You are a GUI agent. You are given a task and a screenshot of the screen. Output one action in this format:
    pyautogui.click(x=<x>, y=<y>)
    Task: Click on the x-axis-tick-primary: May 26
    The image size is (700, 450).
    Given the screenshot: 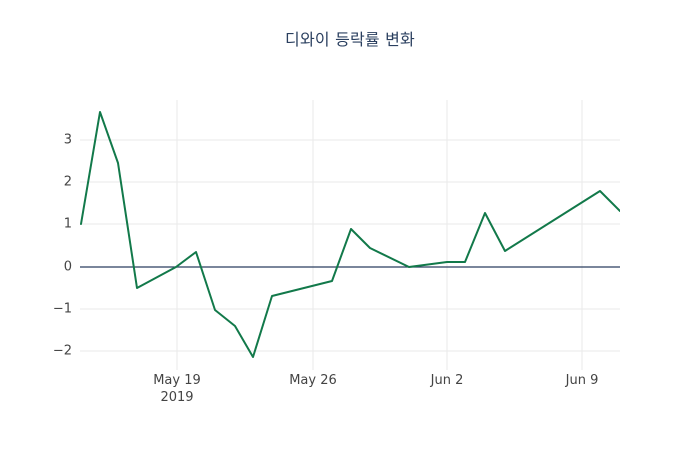 What is the action you would take?
    pyautogui.click(x=313, y=380)
    